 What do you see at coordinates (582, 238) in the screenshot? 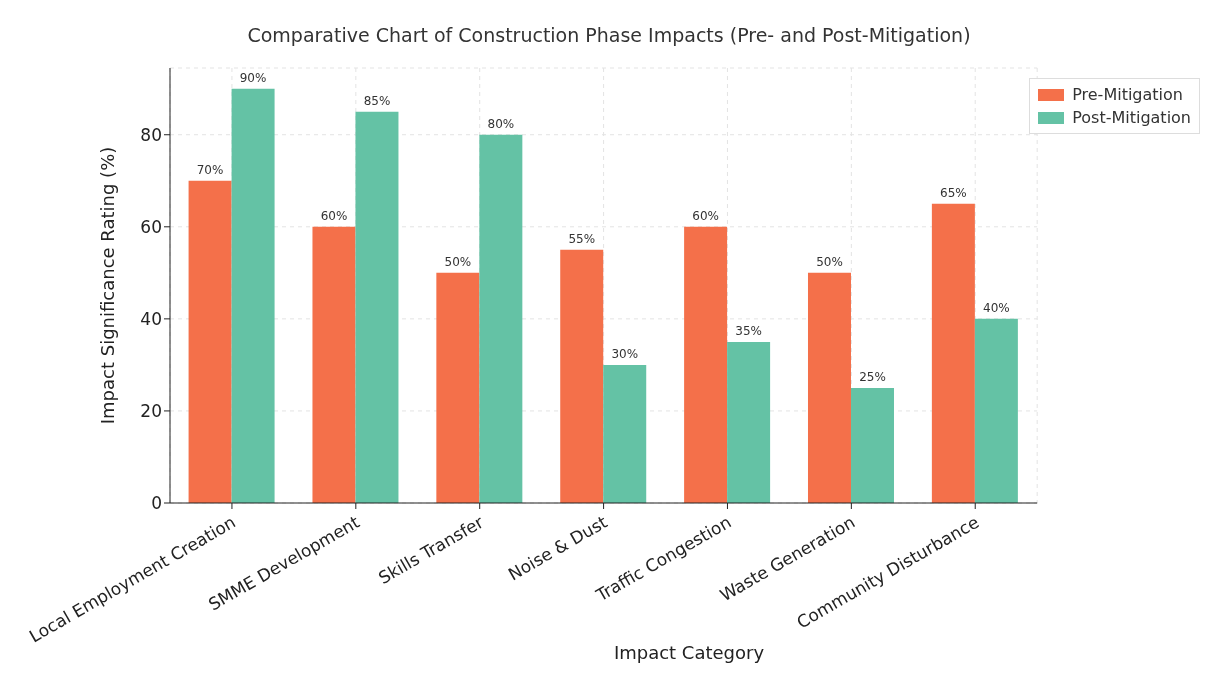
I see `data-label: 55%` at bounding box center [582, 238].